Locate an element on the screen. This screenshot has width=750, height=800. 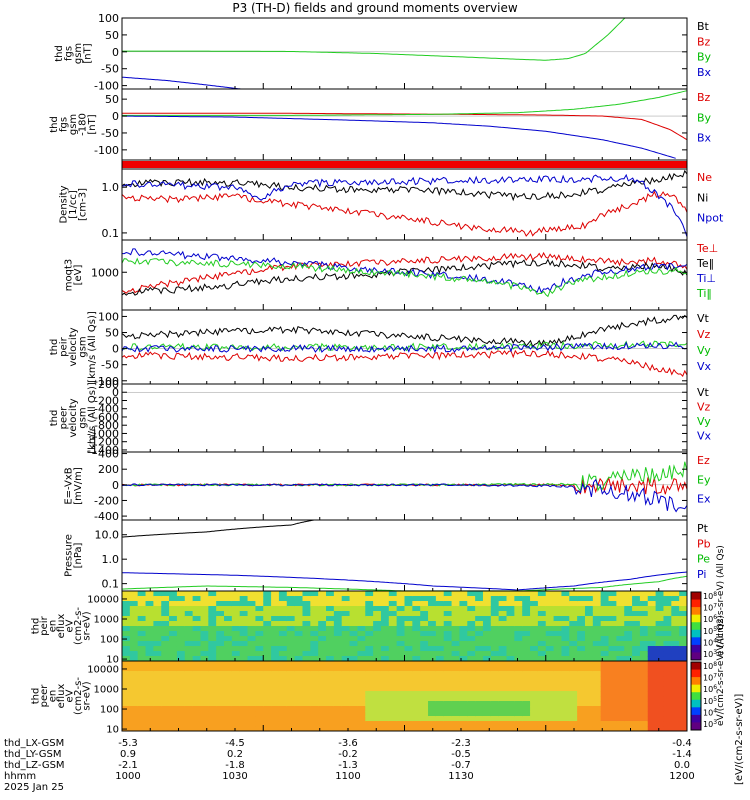
pressure-ytick: 10.0 is located at coordinates (107, 535).